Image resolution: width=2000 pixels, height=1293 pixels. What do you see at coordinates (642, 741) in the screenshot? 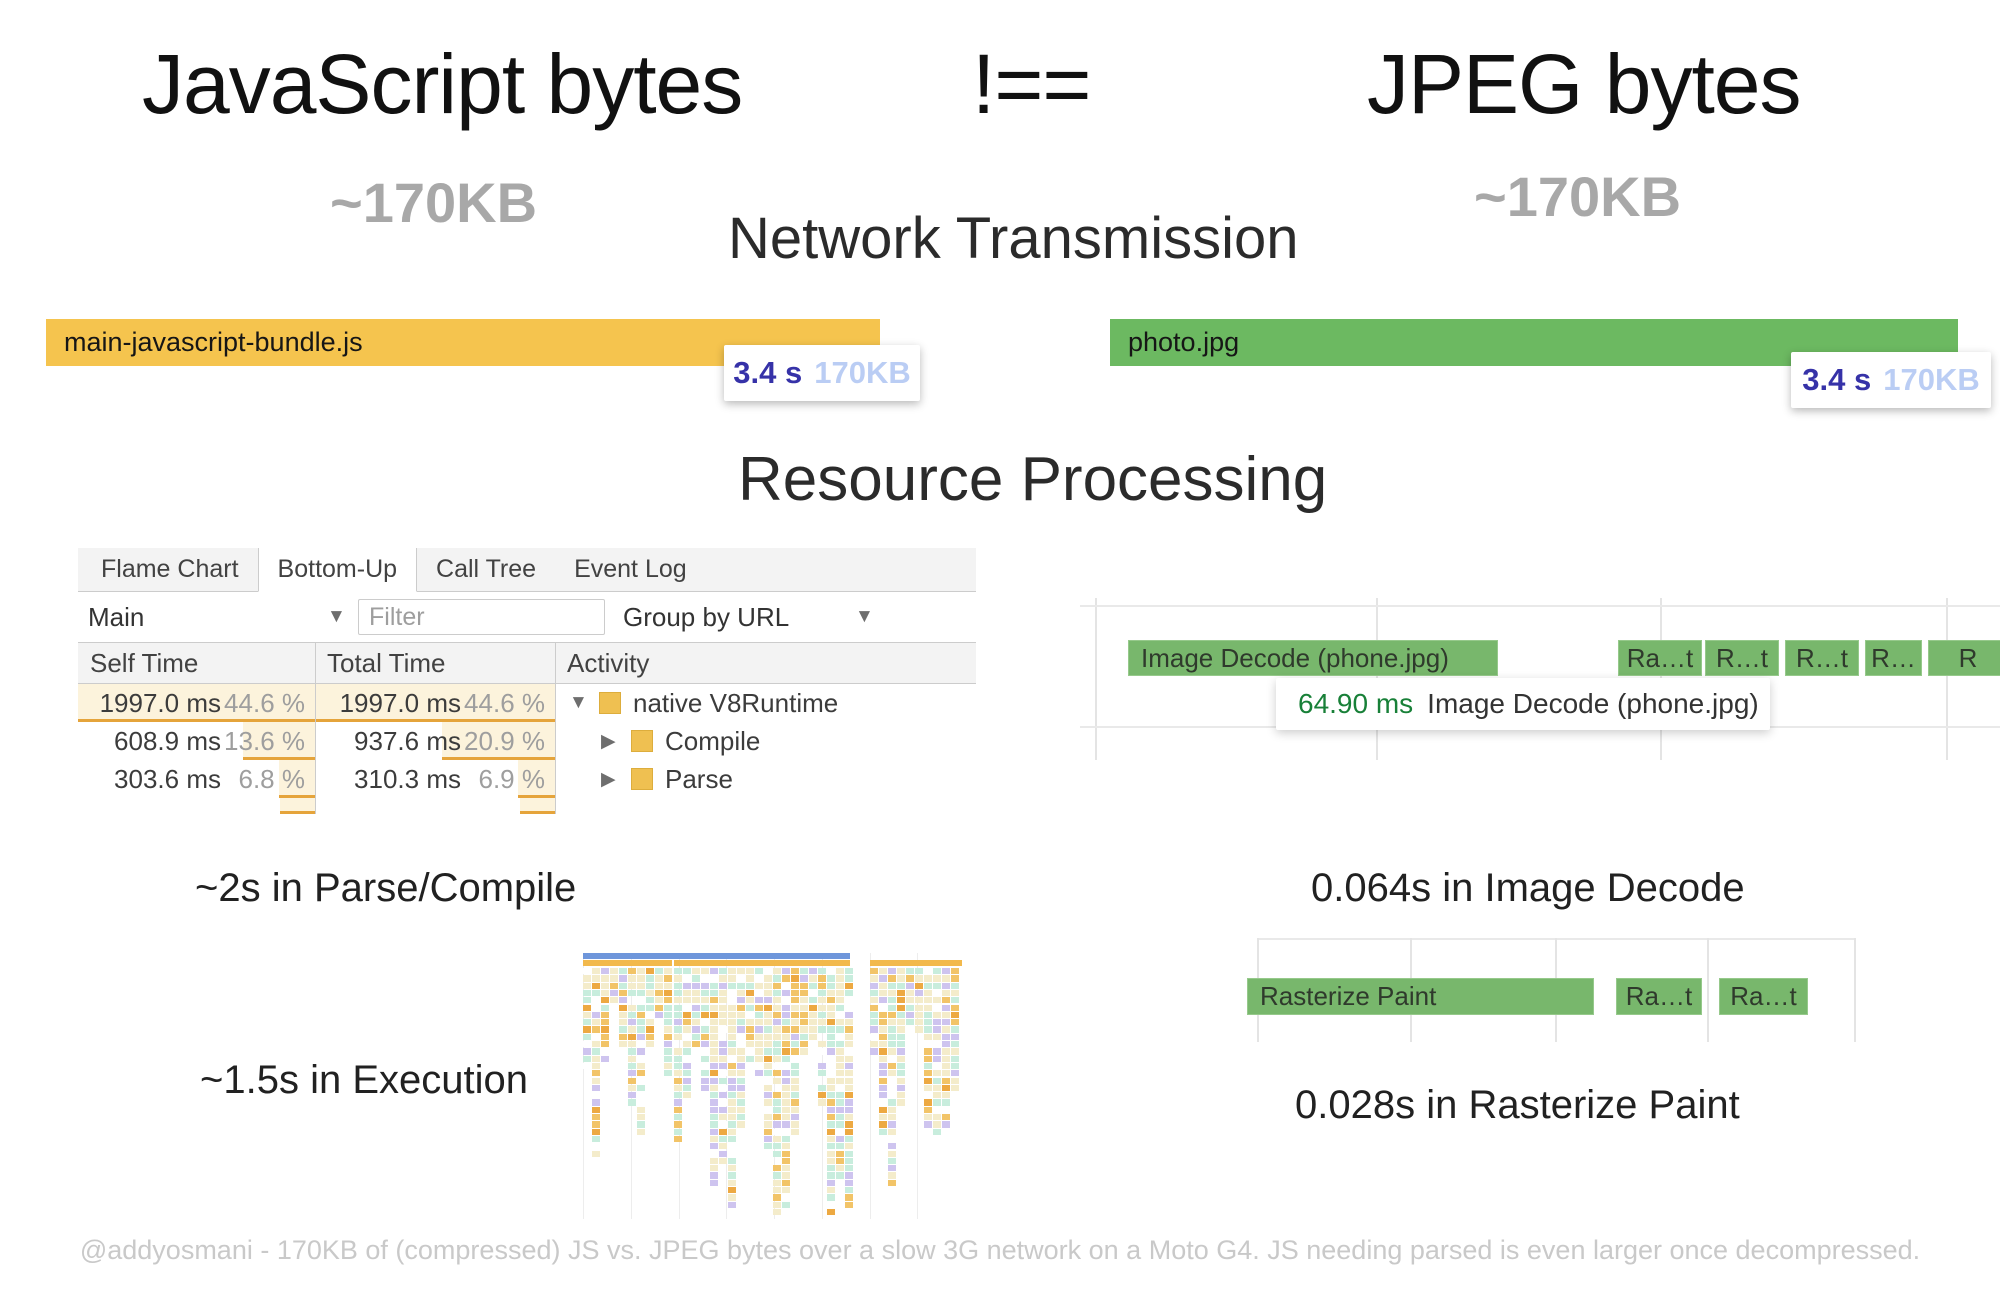
I see `event-color-swatch` at bounding box center [642, 741].